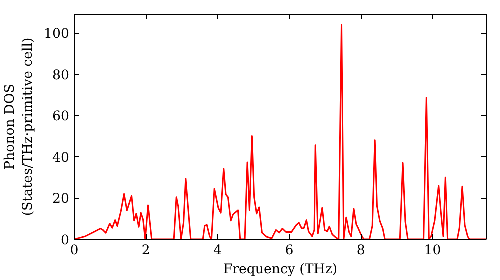 The image size is (500, 280). What do you see at coordinates (61, 158) in the screenshot?
I see `y-tick-label: 40` at bounding box center [61, 158].